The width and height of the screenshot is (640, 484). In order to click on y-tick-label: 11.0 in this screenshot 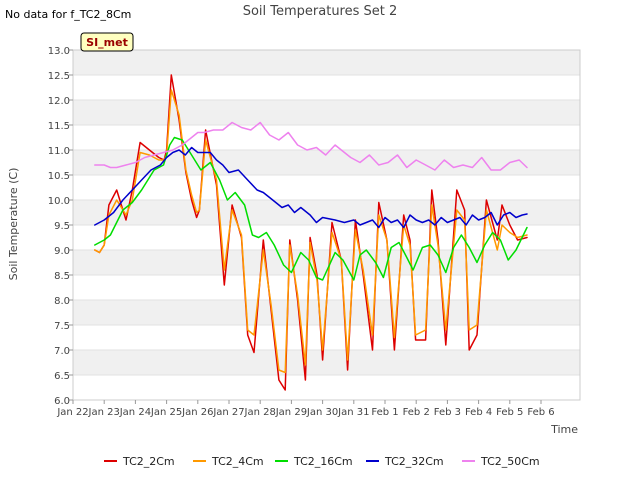, I will do `click(59, 151)`.